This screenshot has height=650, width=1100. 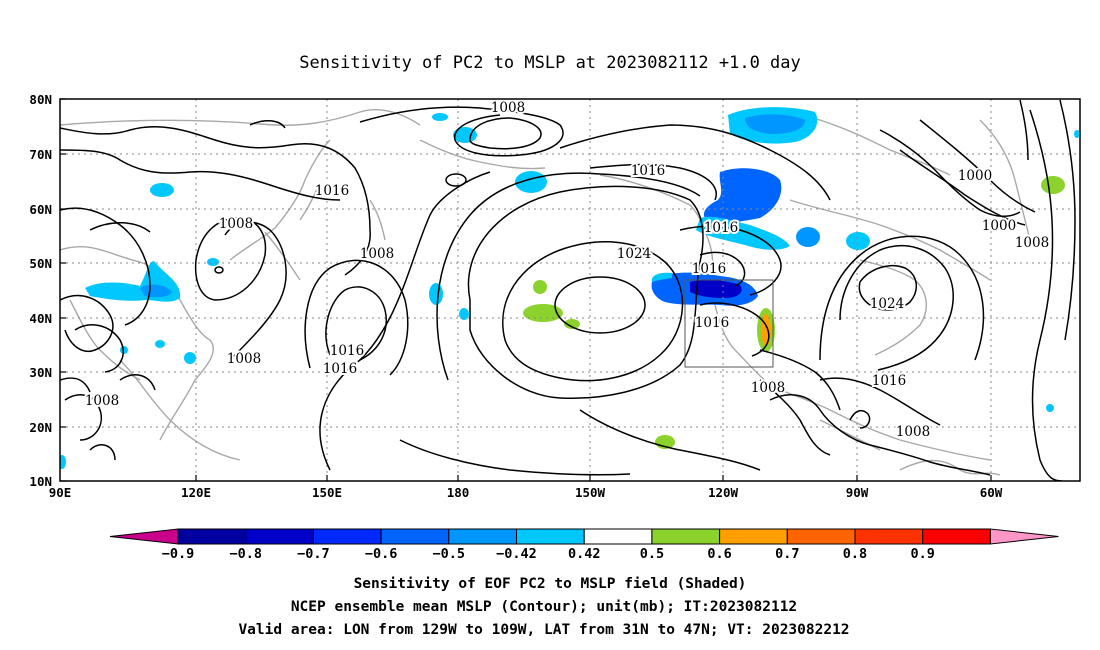 What do you see at coordinates (787, 554) in the screenshot?
I see `colorbar-label: 0.7` at bounding box center [787, 554].